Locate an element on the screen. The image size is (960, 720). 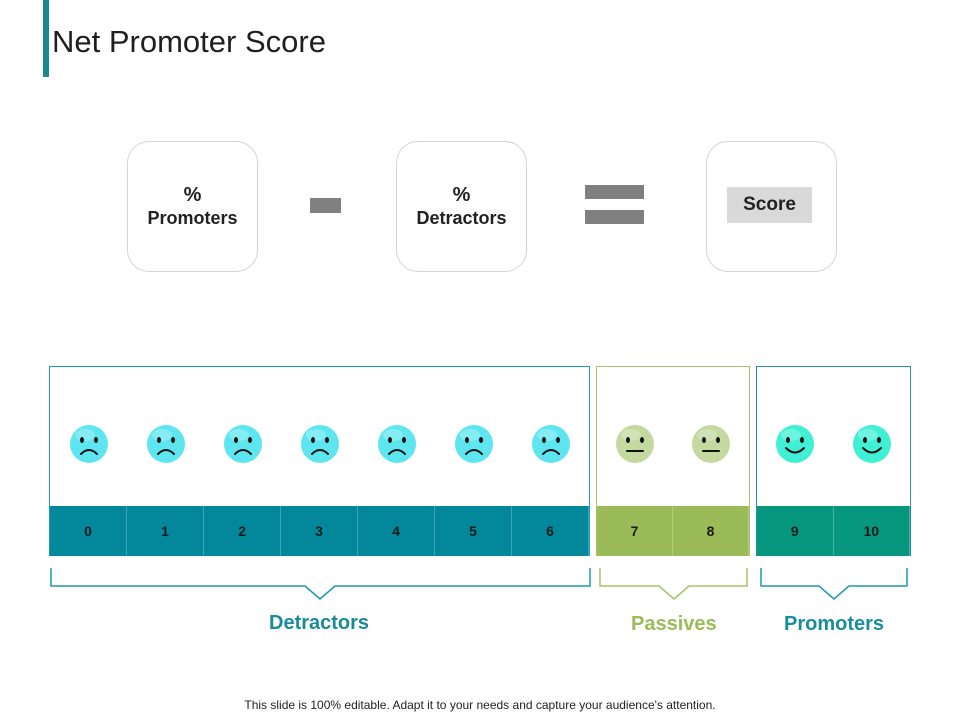
scale-cell-8: 8 is located at coordinates (711, 531).